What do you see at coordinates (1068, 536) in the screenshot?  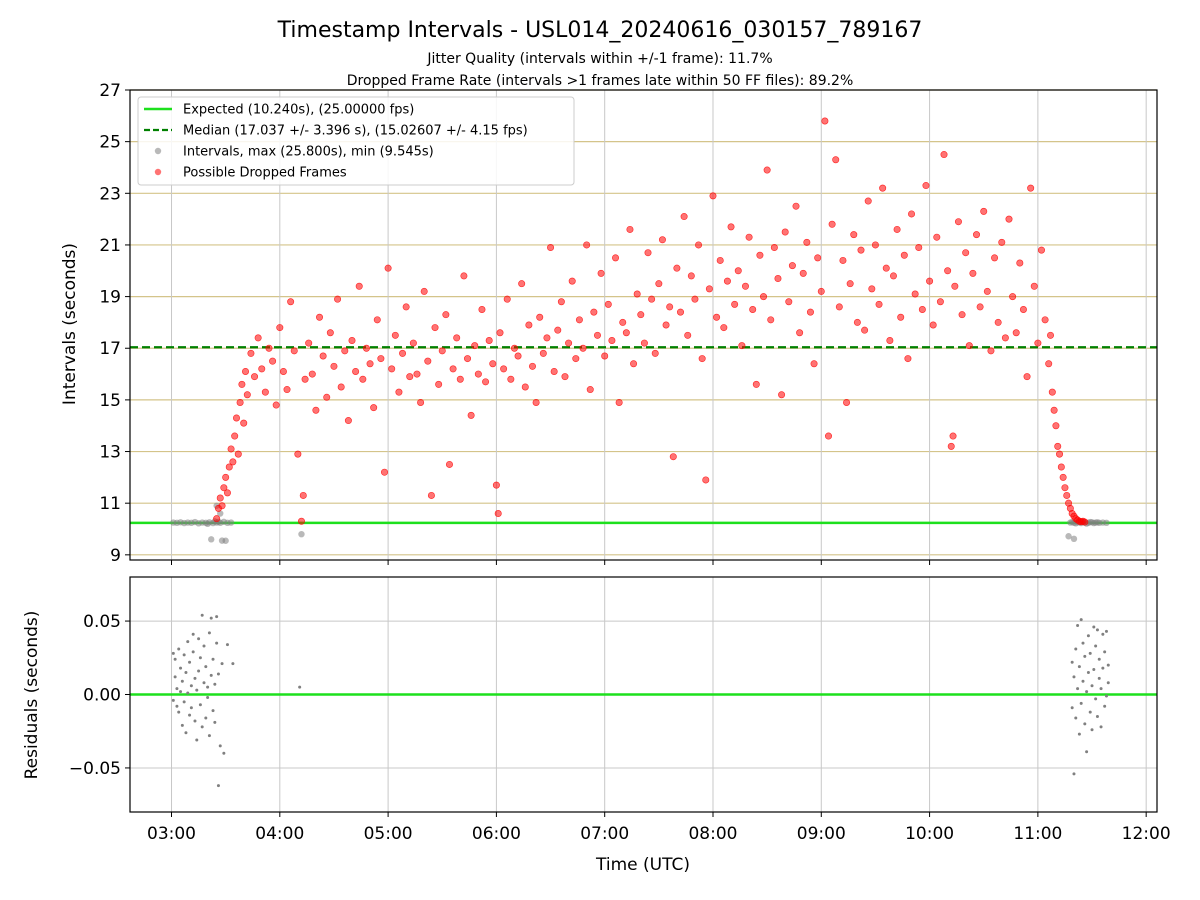 I see `interval-point` at bounding box center [1068, 536].